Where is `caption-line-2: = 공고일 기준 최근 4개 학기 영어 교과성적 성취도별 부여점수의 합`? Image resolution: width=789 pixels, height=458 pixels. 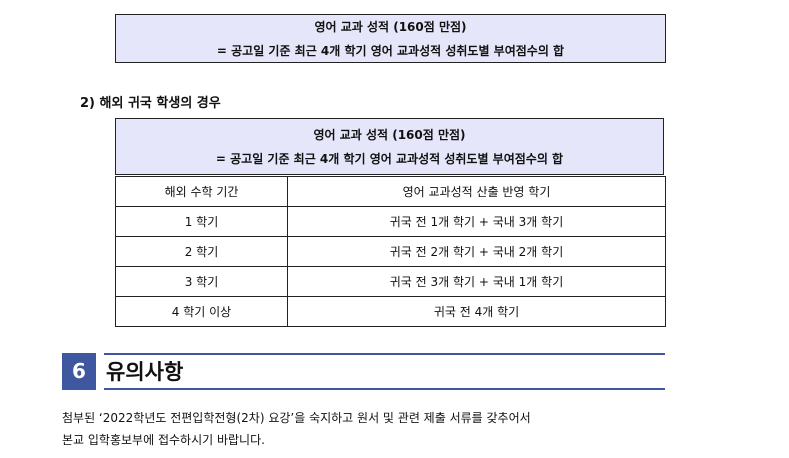
caption-line-2: = 공고일 기준 최근 4개 학기 영어 교과성적 성취도별 부여점수의 합 is located at coordinates (389, 159).